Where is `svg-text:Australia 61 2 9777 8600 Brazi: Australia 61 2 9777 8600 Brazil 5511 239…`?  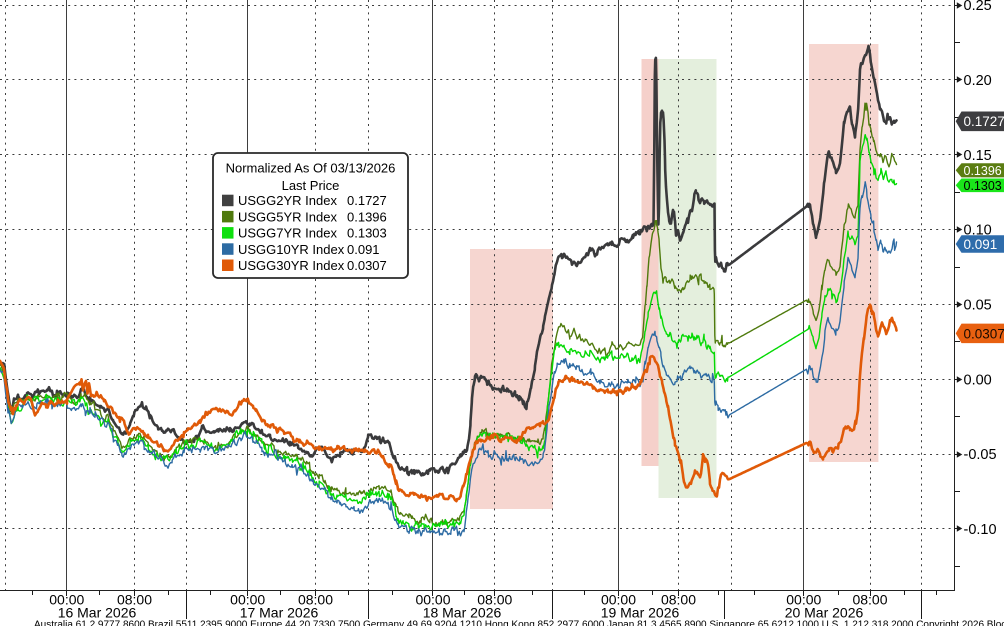
svg-text:Australia 61 2 9777 8600 Brazi: Australia 61 2 9777 8600 Brazil 5511 239… is located at coordinates (519, 623).